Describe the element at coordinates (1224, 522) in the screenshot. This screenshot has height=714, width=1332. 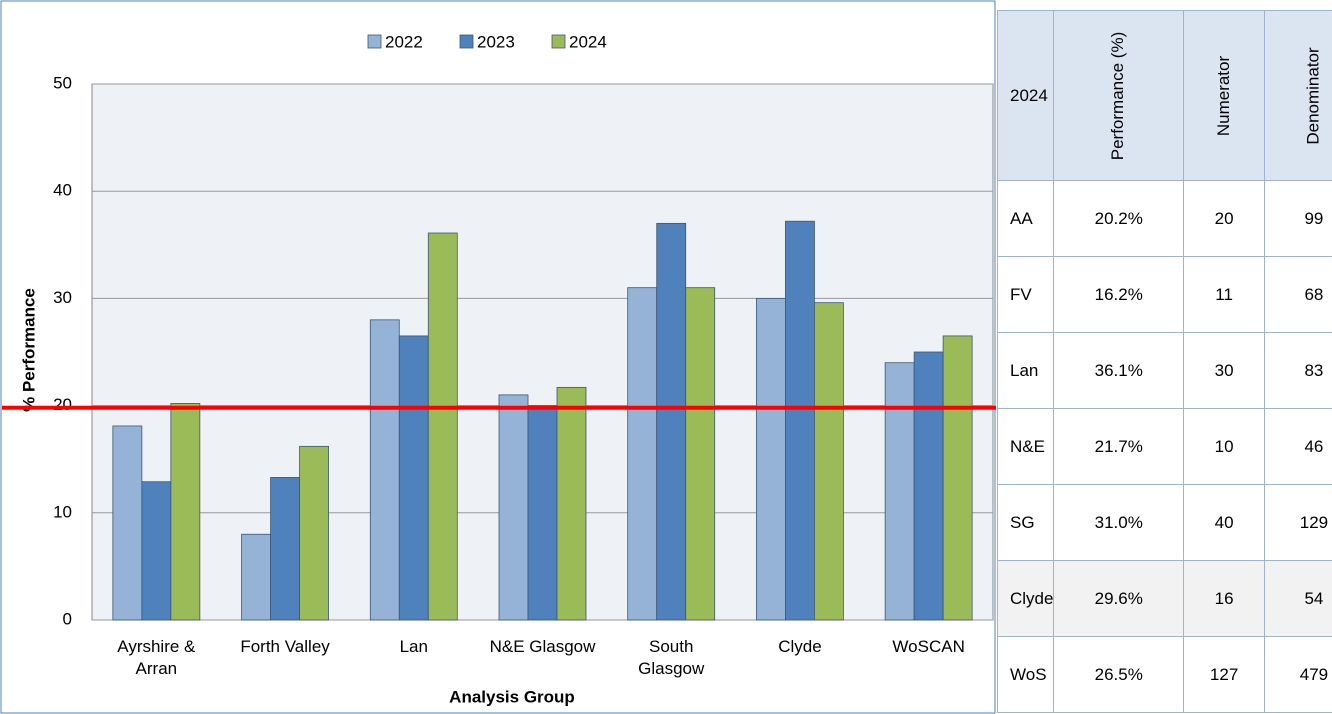
I see `table-cell: 40` at that location.